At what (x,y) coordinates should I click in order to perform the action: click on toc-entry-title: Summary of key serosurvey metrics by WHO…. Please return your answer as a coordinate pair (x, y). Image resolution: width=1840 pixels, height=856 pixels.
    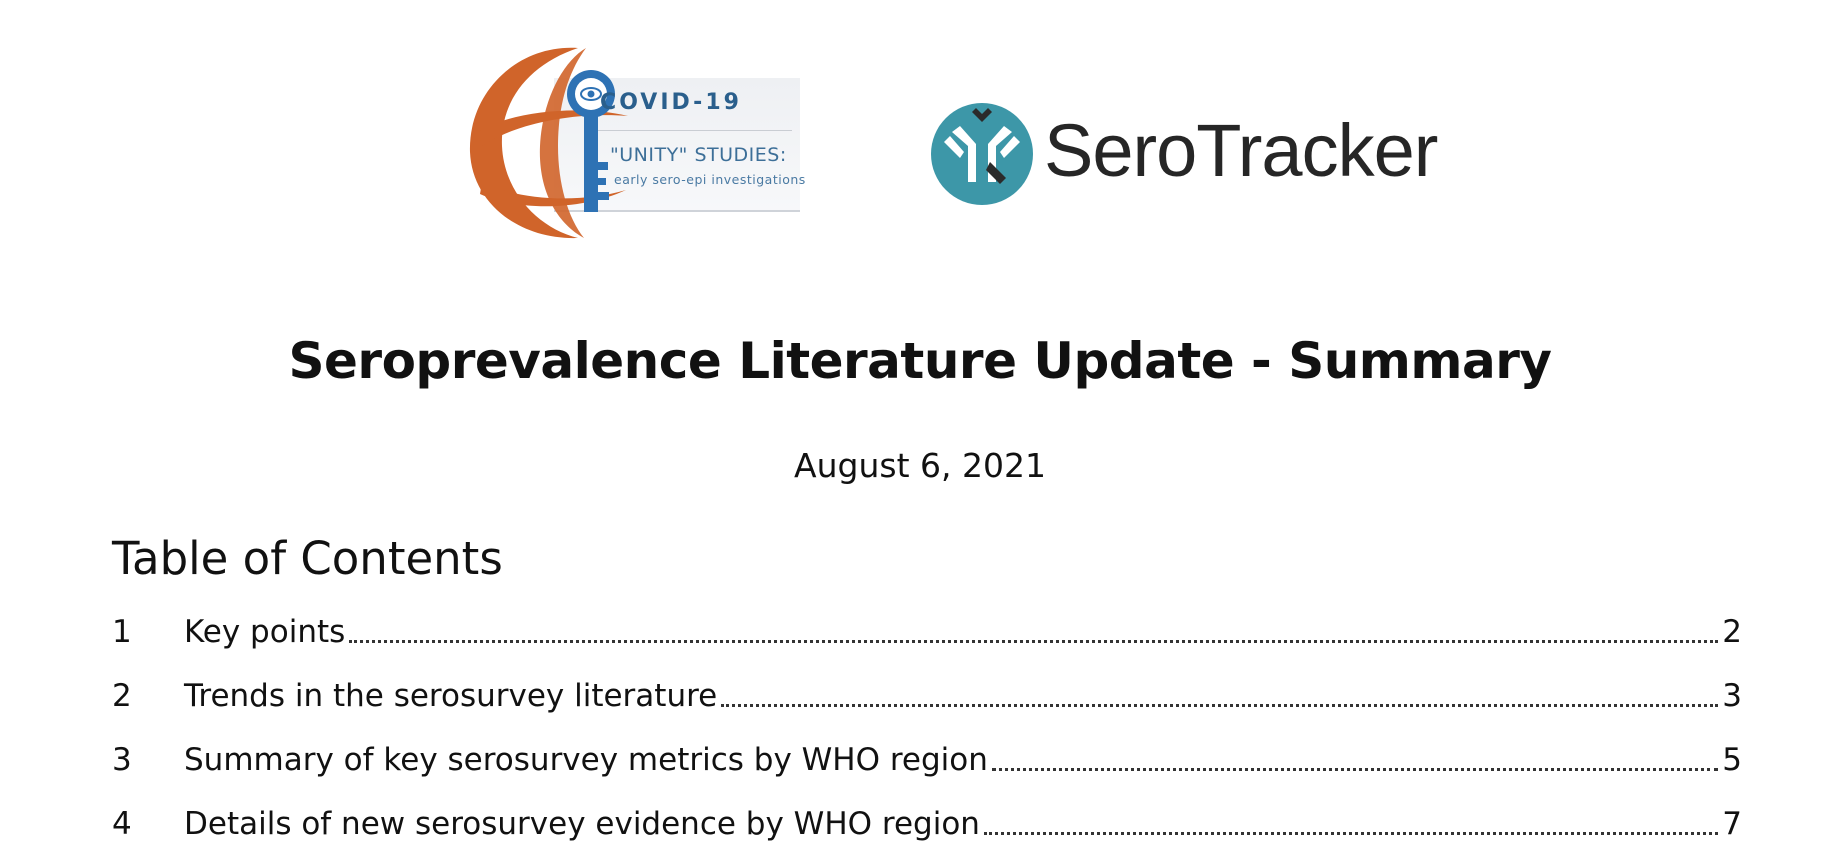
    Looking at the image, I should click on (586, 760).